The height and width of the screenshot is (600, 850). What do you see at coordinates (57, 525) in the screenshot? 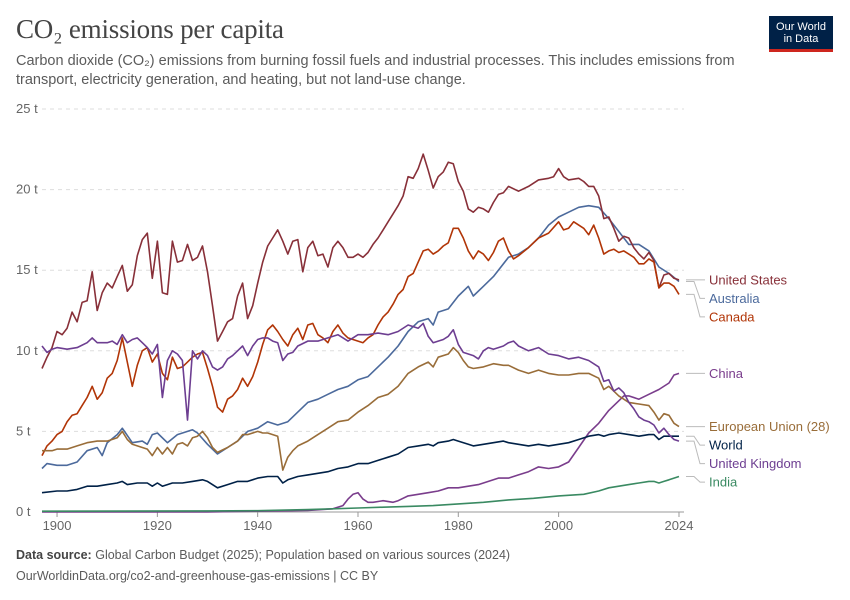
I see `x-tick-label: 1900` at bounding box center [57, 525].